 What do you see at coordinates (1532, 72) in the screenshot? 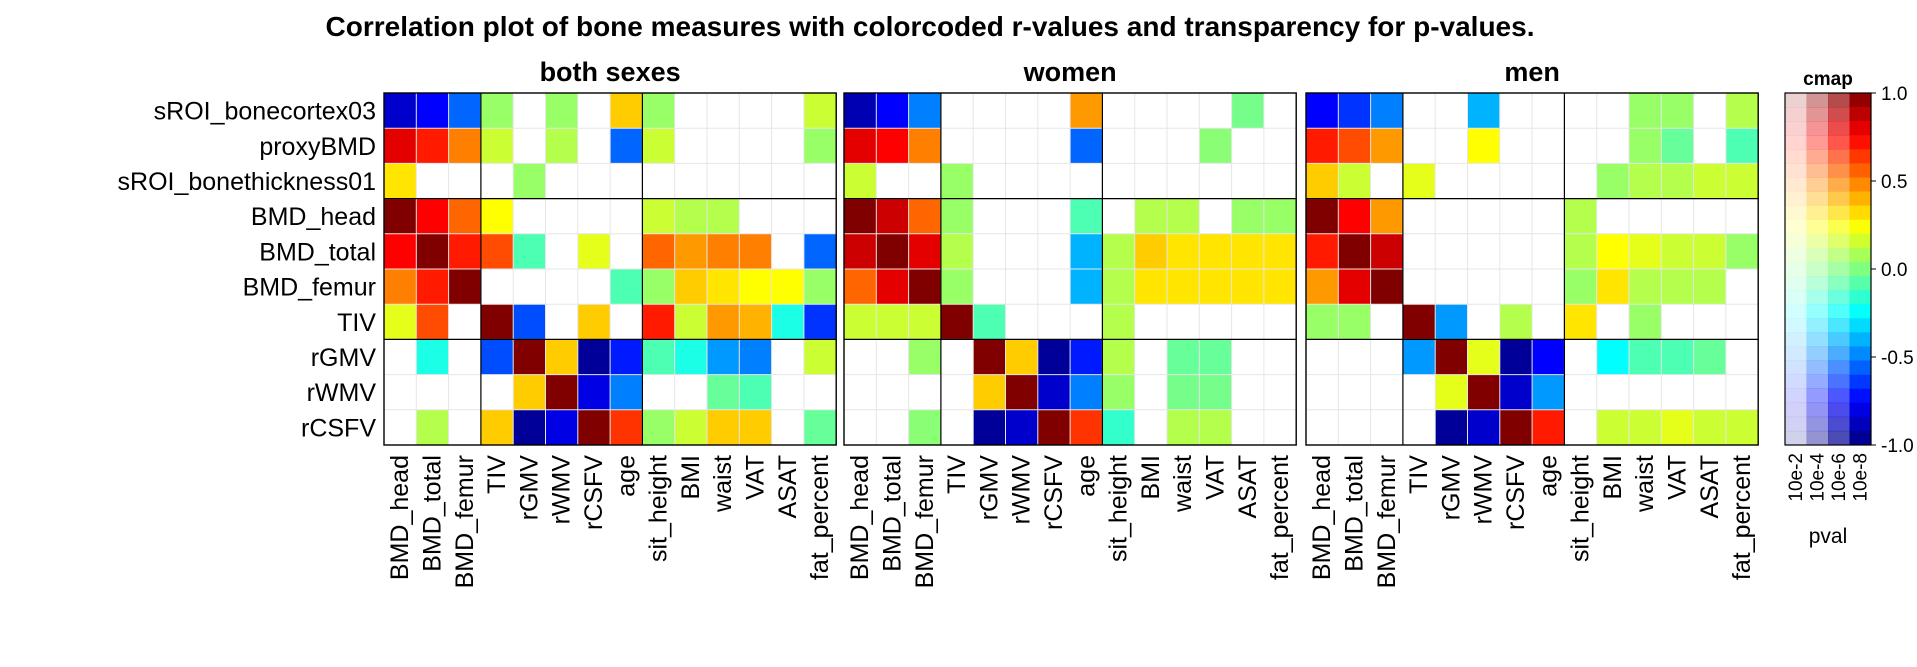
I see `panel-title: men` at bounding box center [1532, 72].